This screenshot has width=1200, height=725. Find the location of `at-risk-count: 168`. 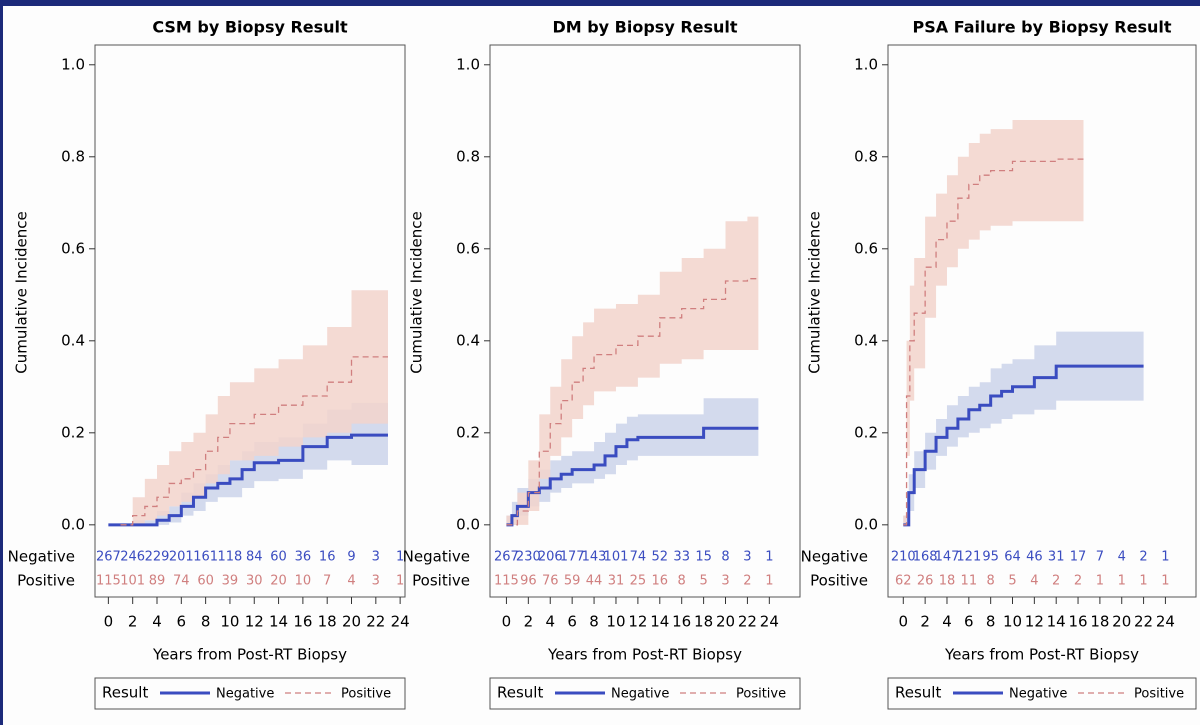

at-risk-count: 168 is located at coordinates (925, 557).